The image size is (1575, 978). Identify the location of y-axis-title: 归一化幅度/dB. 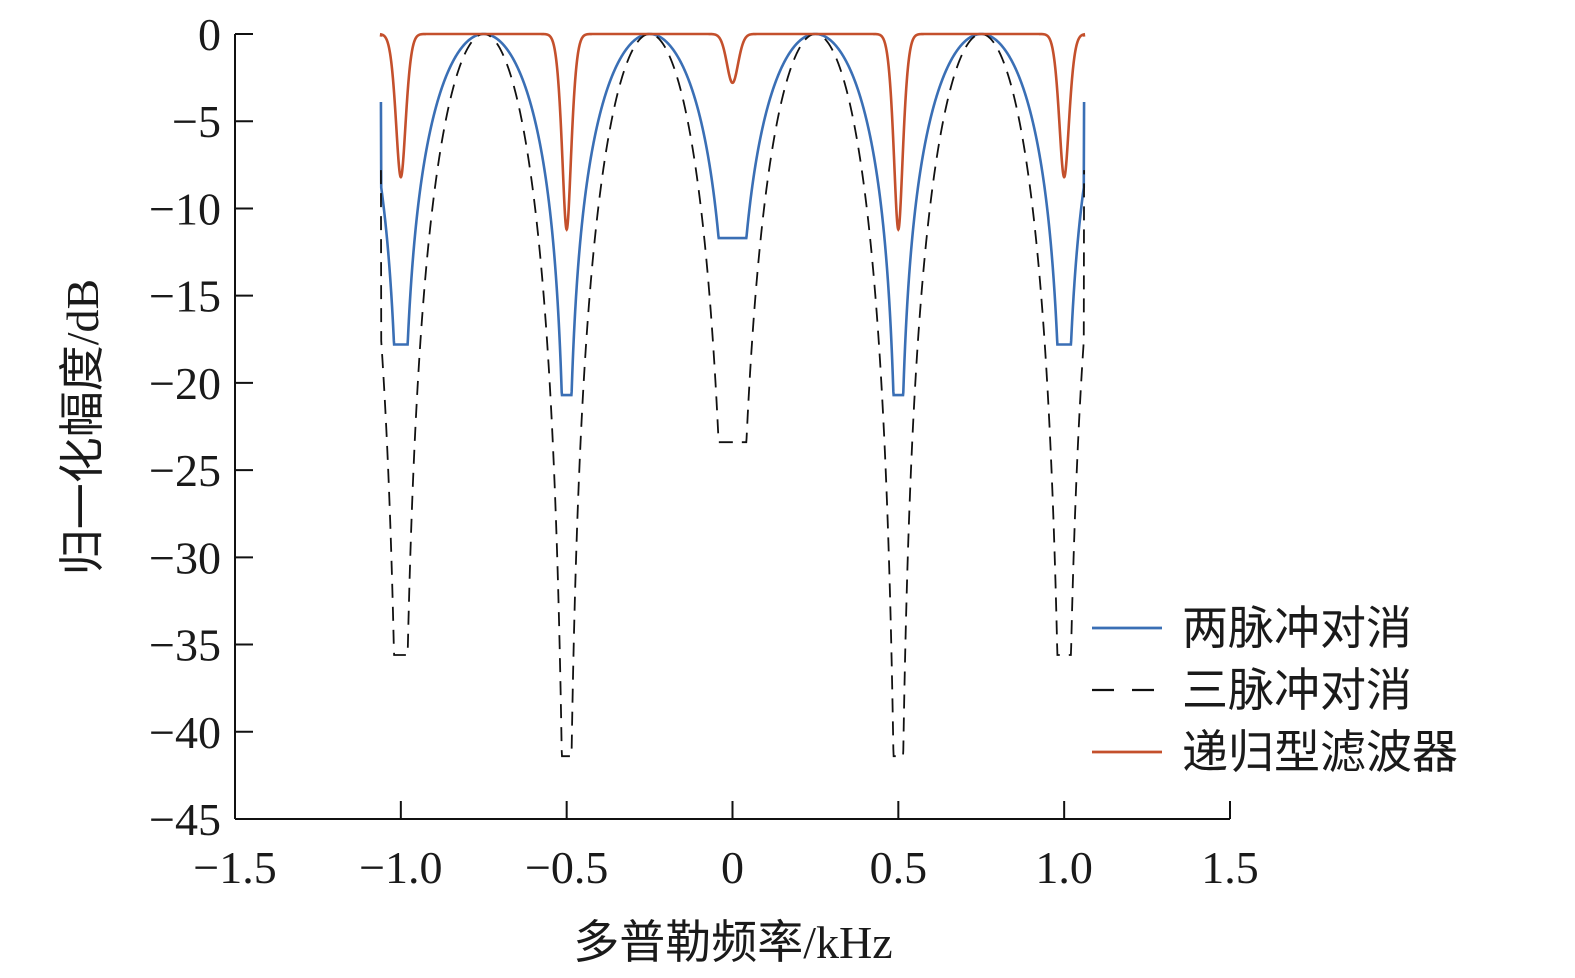
(82, 427).